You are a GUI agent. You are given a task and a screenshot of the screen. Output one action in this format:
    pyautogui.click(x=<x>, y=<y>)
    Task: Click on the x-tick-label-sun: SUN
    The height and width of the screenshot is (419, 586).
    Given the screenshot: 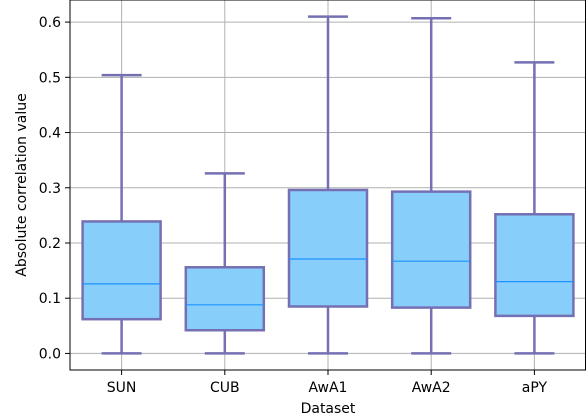 What is the action you would take?
    pyautogui.click(x=122, y=388)
    